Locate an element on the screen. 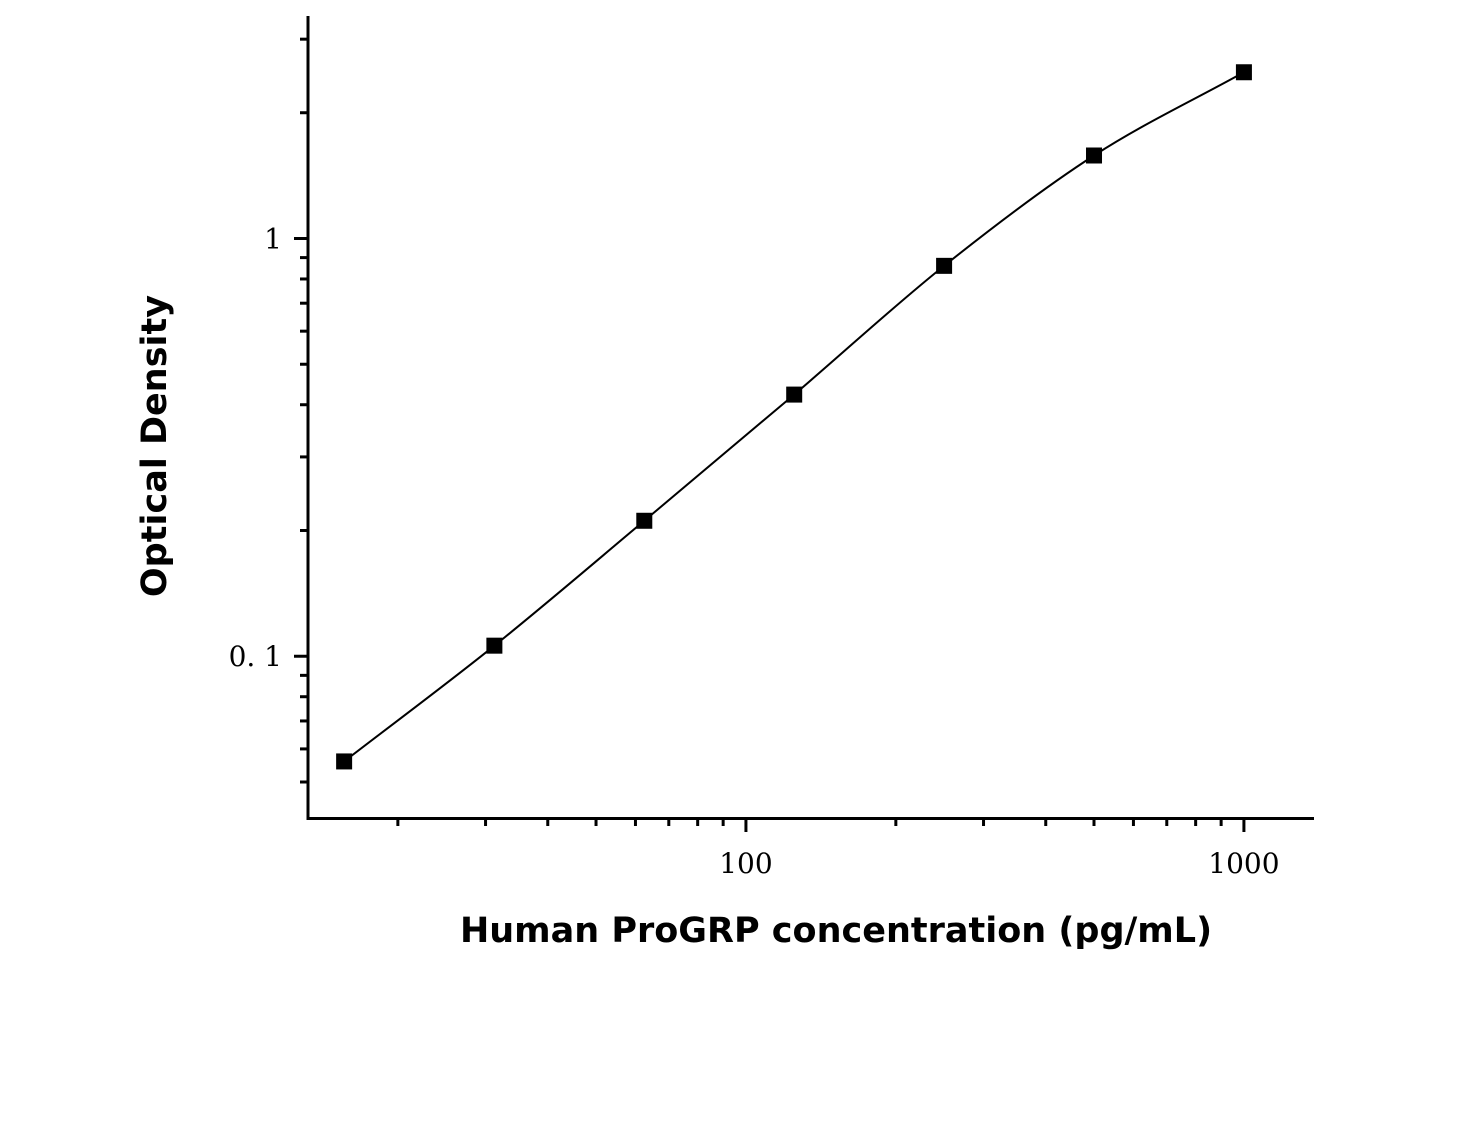 The width and height of the screenshot is (1477, 1122). x-axis-title: Human ProGRP concentration (pg/mL) is located at coordinates (836, 931).